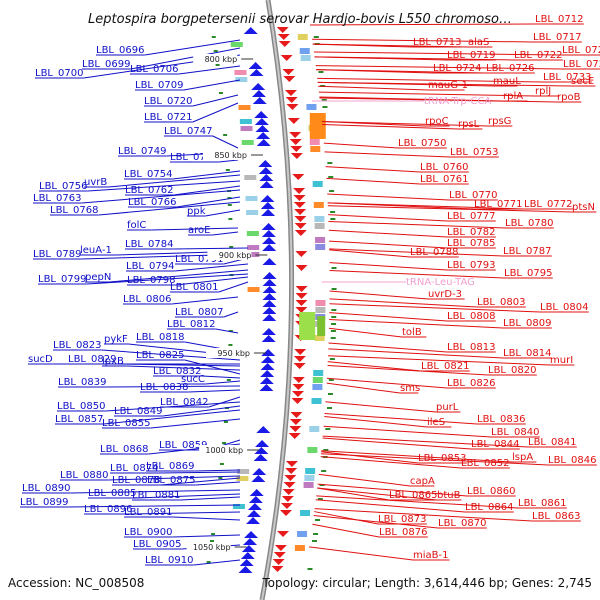 The width and height of the screenshot is (600, 600). I want to click on left-gene-label: LBL_0791, so click(199, 259).